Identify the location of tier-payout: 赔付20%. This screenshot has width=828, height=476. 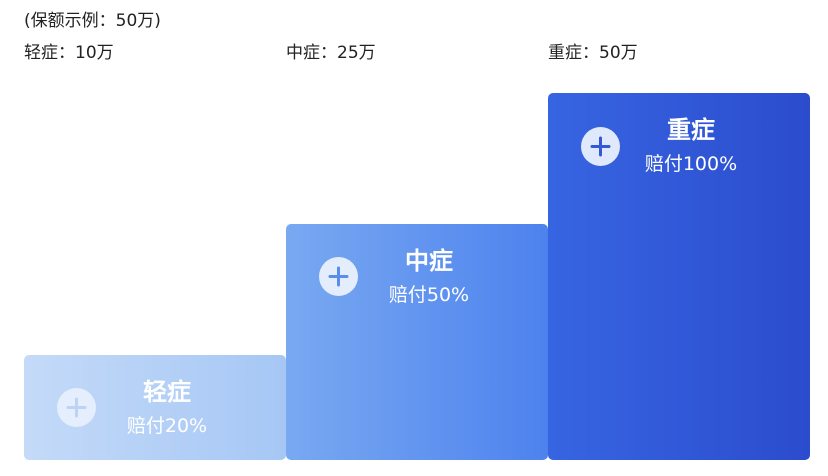
(167, 426).